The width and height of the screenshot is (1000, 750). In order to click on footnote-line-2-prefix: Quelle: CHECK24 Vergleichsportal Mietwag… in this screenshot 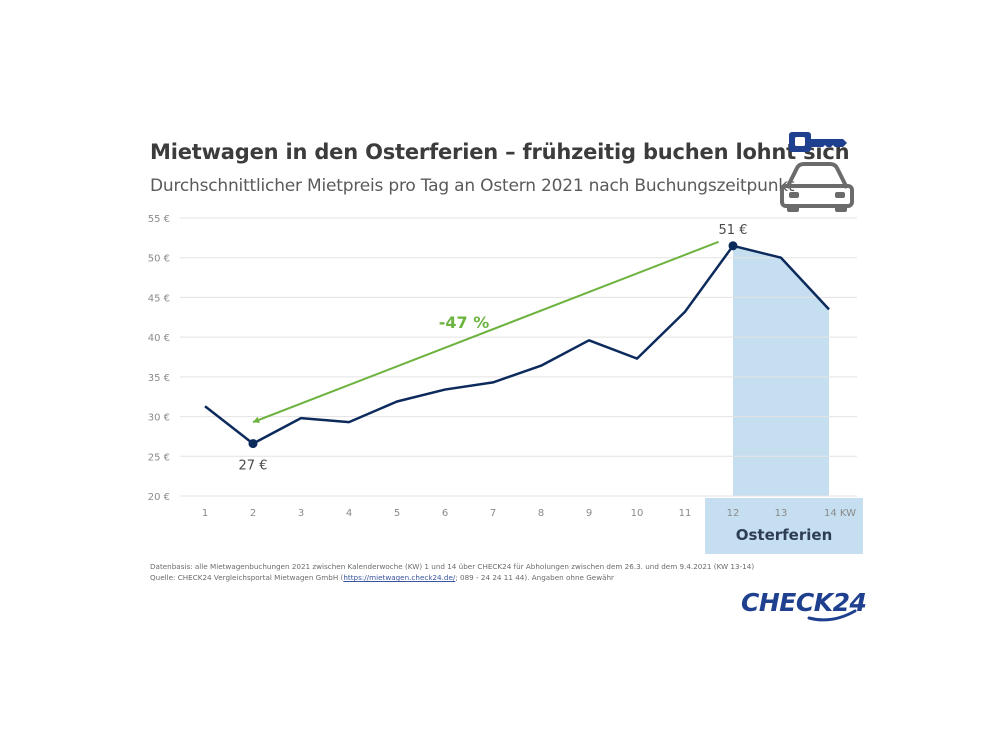, I will do `click(247, 577)`.